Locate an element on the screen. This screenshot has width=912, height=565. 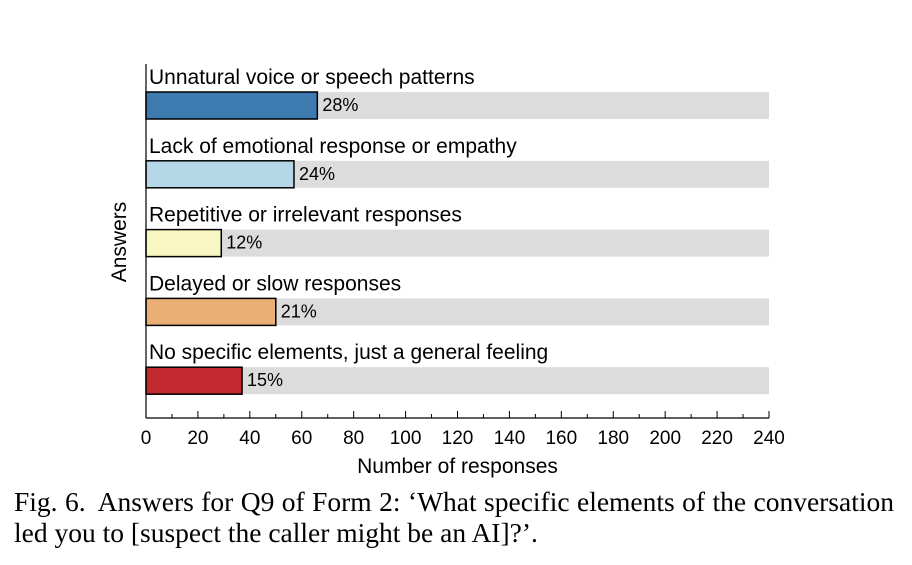
x-tick-label: 180 is located at coordinates (613, 438).